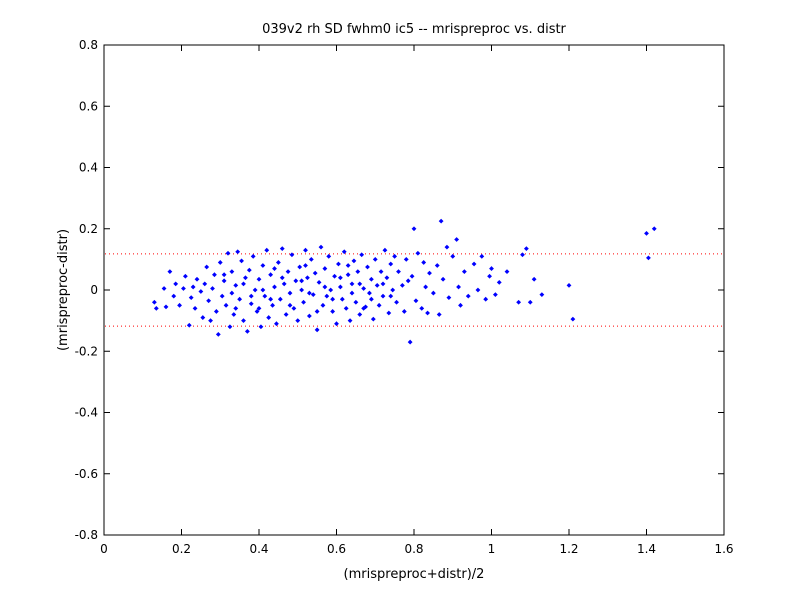  What do you see at coordinates (181, 549) in the screenshot?
I see `x-tick-label: 0.2` at bounding box center [181, 549].